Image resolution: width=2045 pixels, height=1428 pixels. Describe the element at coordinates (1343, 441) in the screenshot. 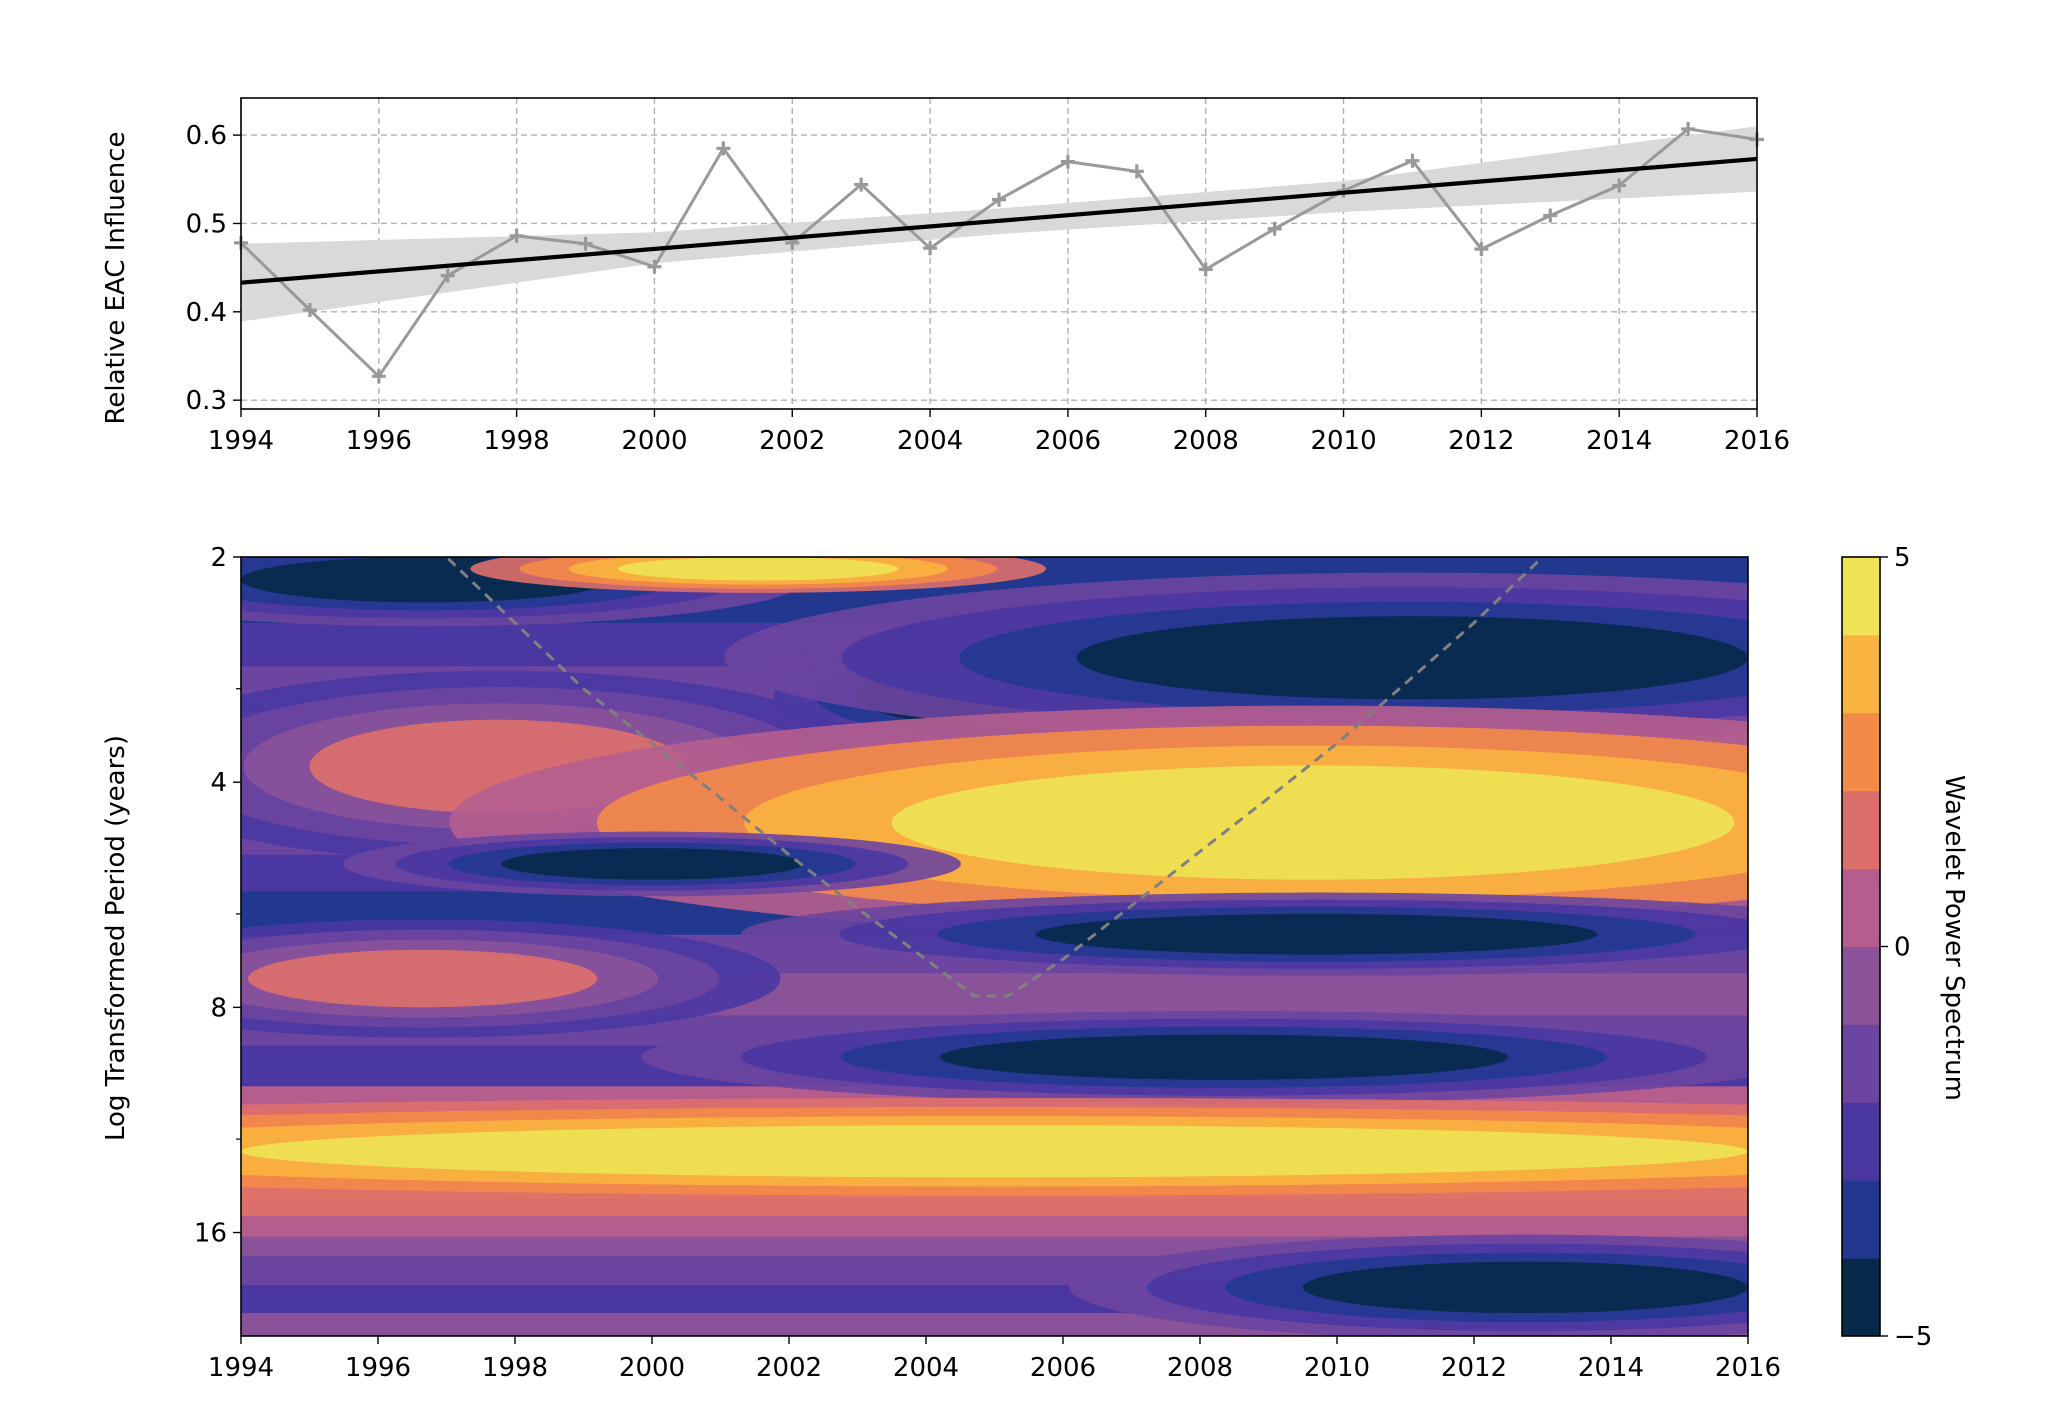

I see `time-series-x-tick-label: 2010` at that location.